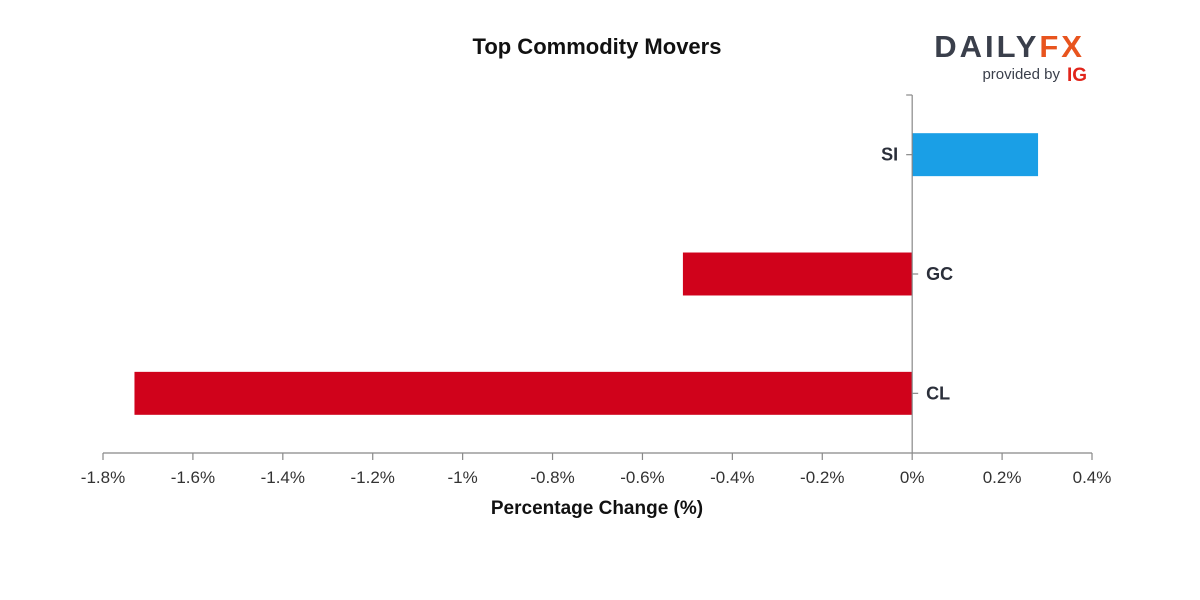  I want to click on x-tick-label: 0.4%, so click(1092, 477).